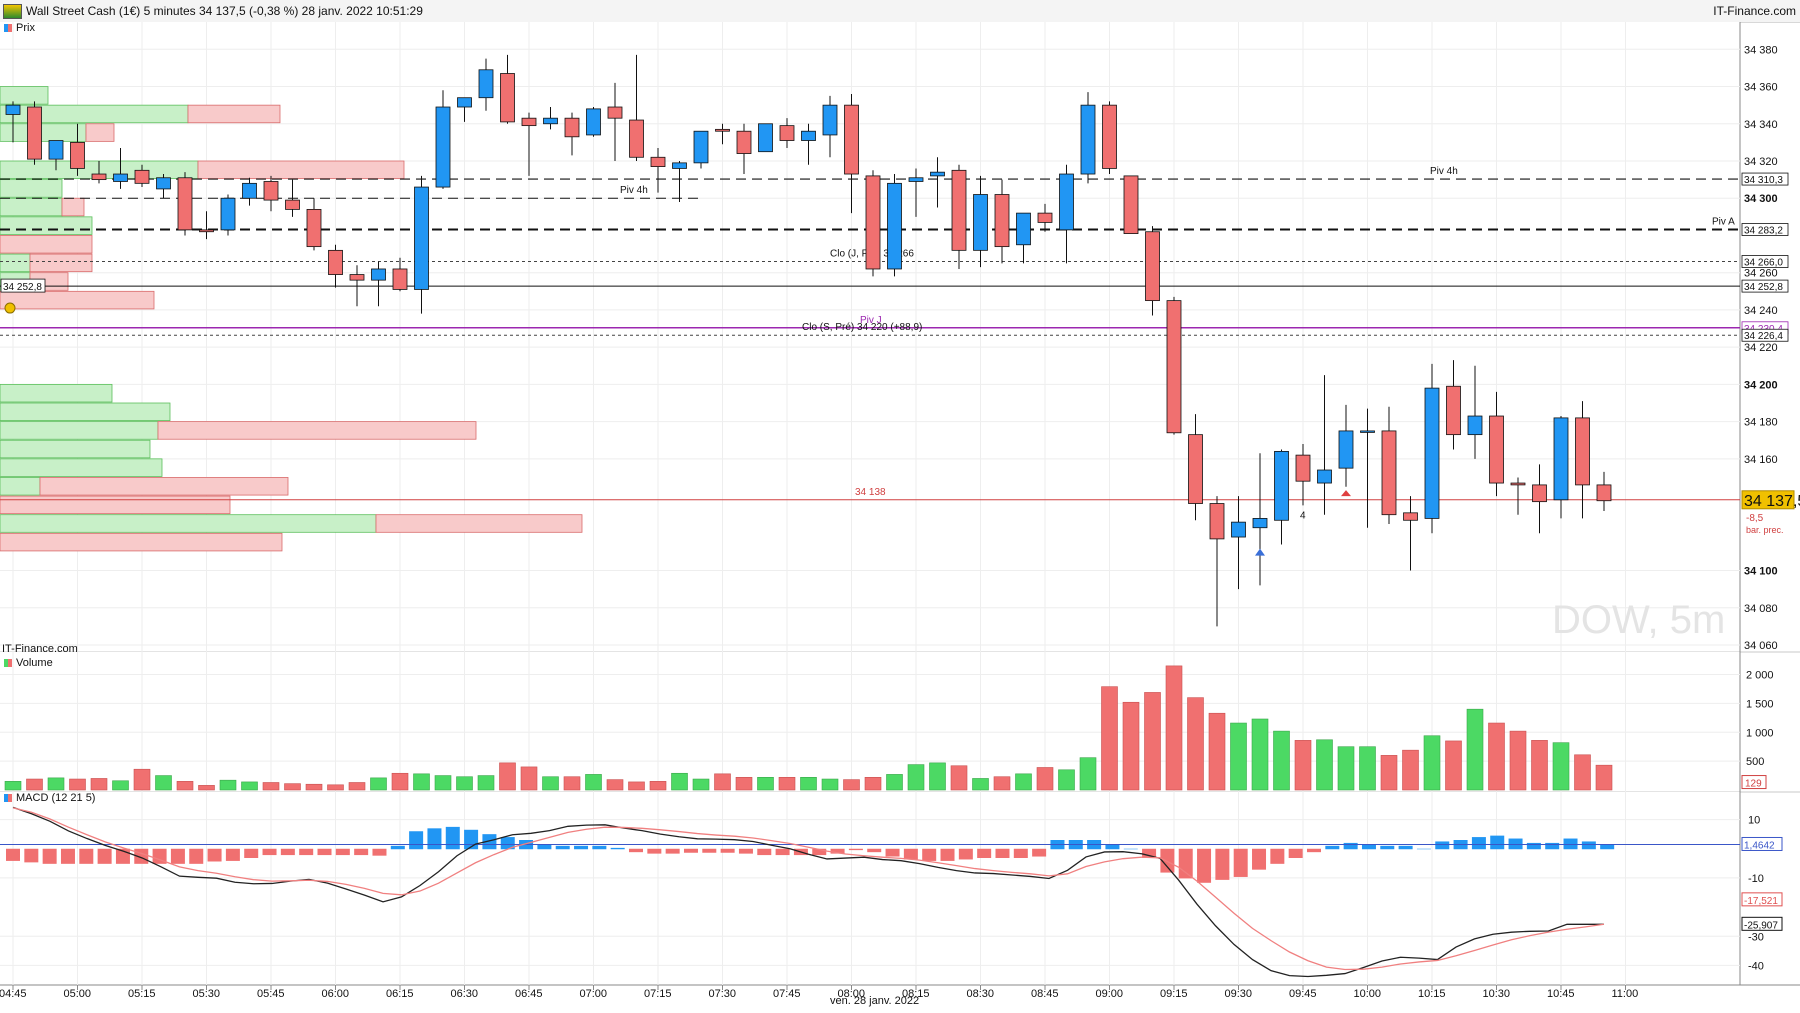 Image resolution: width=1800 pixels, height=1013 pixels. I want to click on x-tick-label: 08:15, so click(916, 994).